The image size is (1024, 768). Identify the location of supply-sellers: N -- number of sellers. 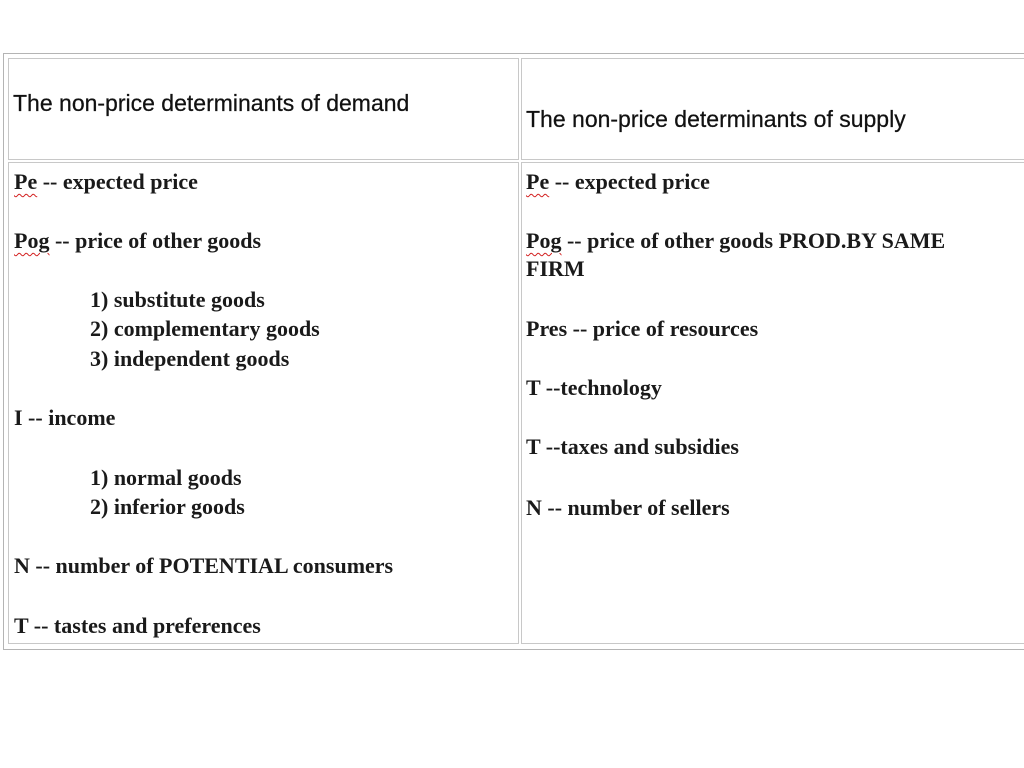
(628, 507).